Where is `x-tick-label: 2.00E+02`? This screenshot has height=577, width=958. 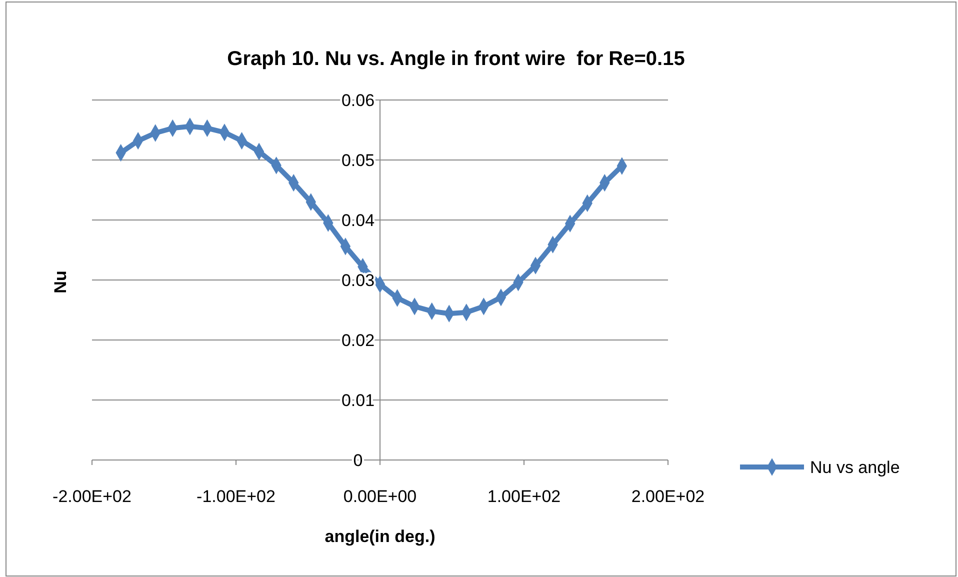
x-tick-label: 2.00E+02 is located at coordinates (668, 496).